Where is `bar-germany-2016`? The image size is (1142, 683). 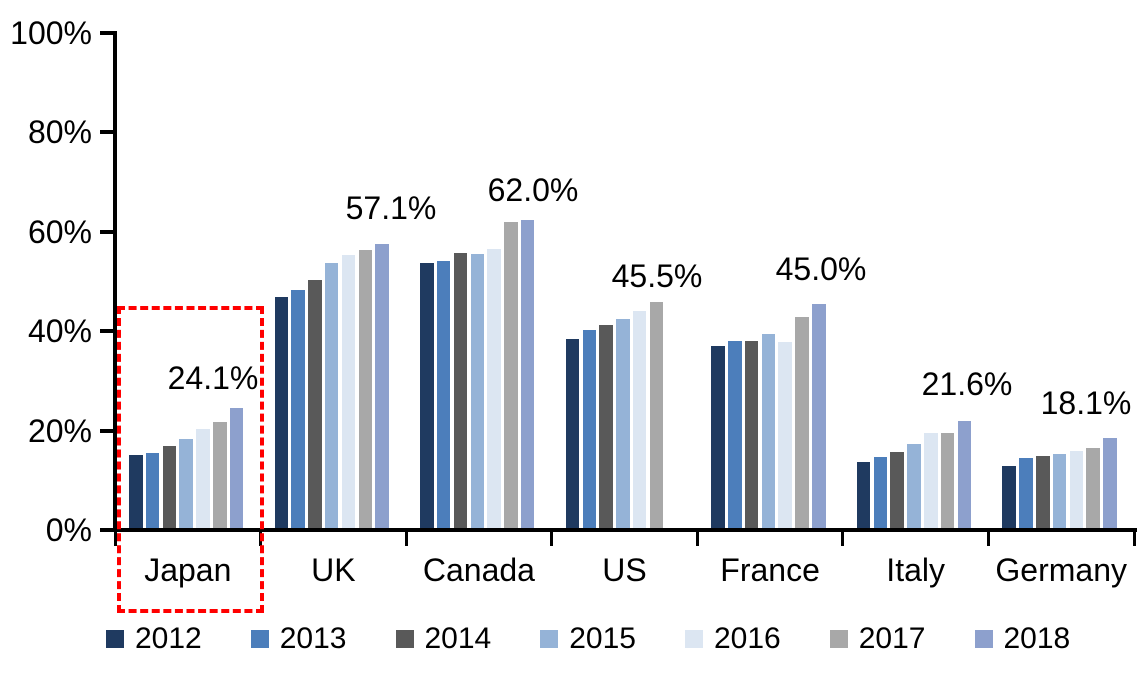
bar-germany-2016 is located at coordinates (1076, 489).